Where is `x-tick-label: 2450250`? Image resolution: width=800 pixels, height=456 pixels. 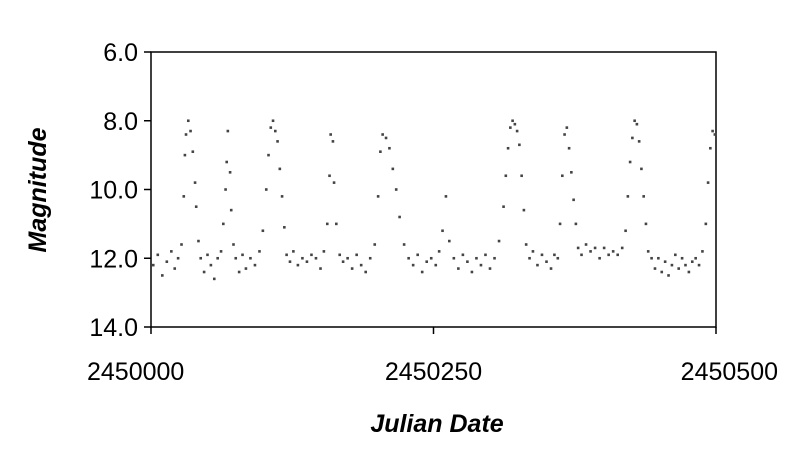
x-tick-label: 2450250 is located at coordinates (433, 372).